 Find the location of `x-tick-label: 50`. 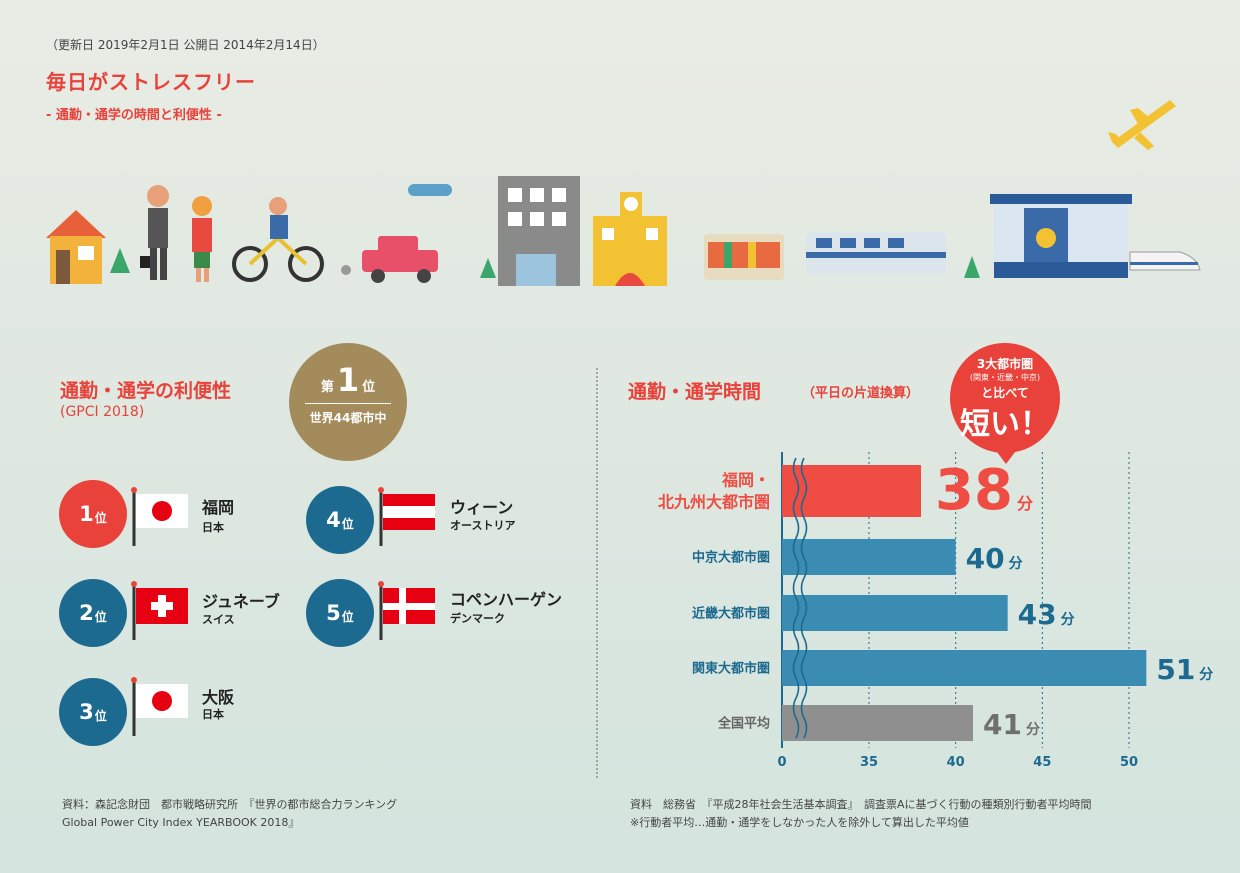

x-tick-label: 50 is located at coordinates (1129, 762).